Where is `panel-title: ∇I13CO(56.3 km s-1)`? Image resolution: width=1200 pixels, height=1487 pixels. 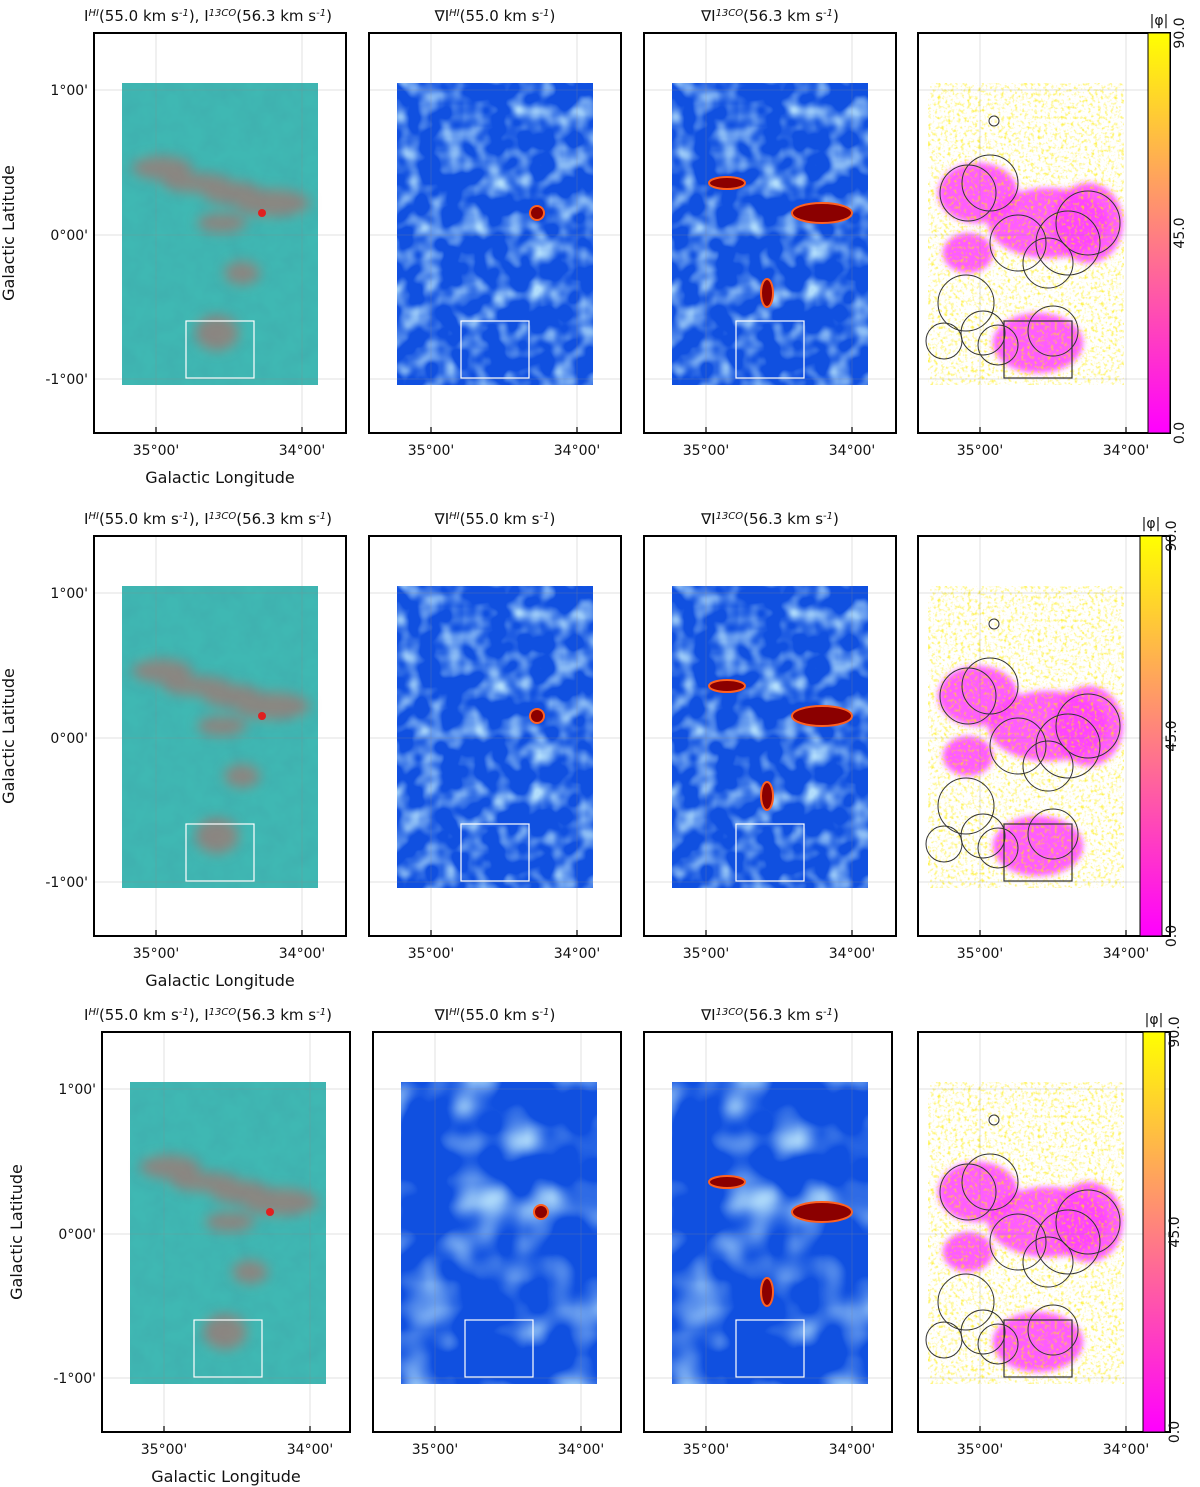 panel-title: ∇I13CO(56.3 km s-1) is located at coordinates (769, 1015).